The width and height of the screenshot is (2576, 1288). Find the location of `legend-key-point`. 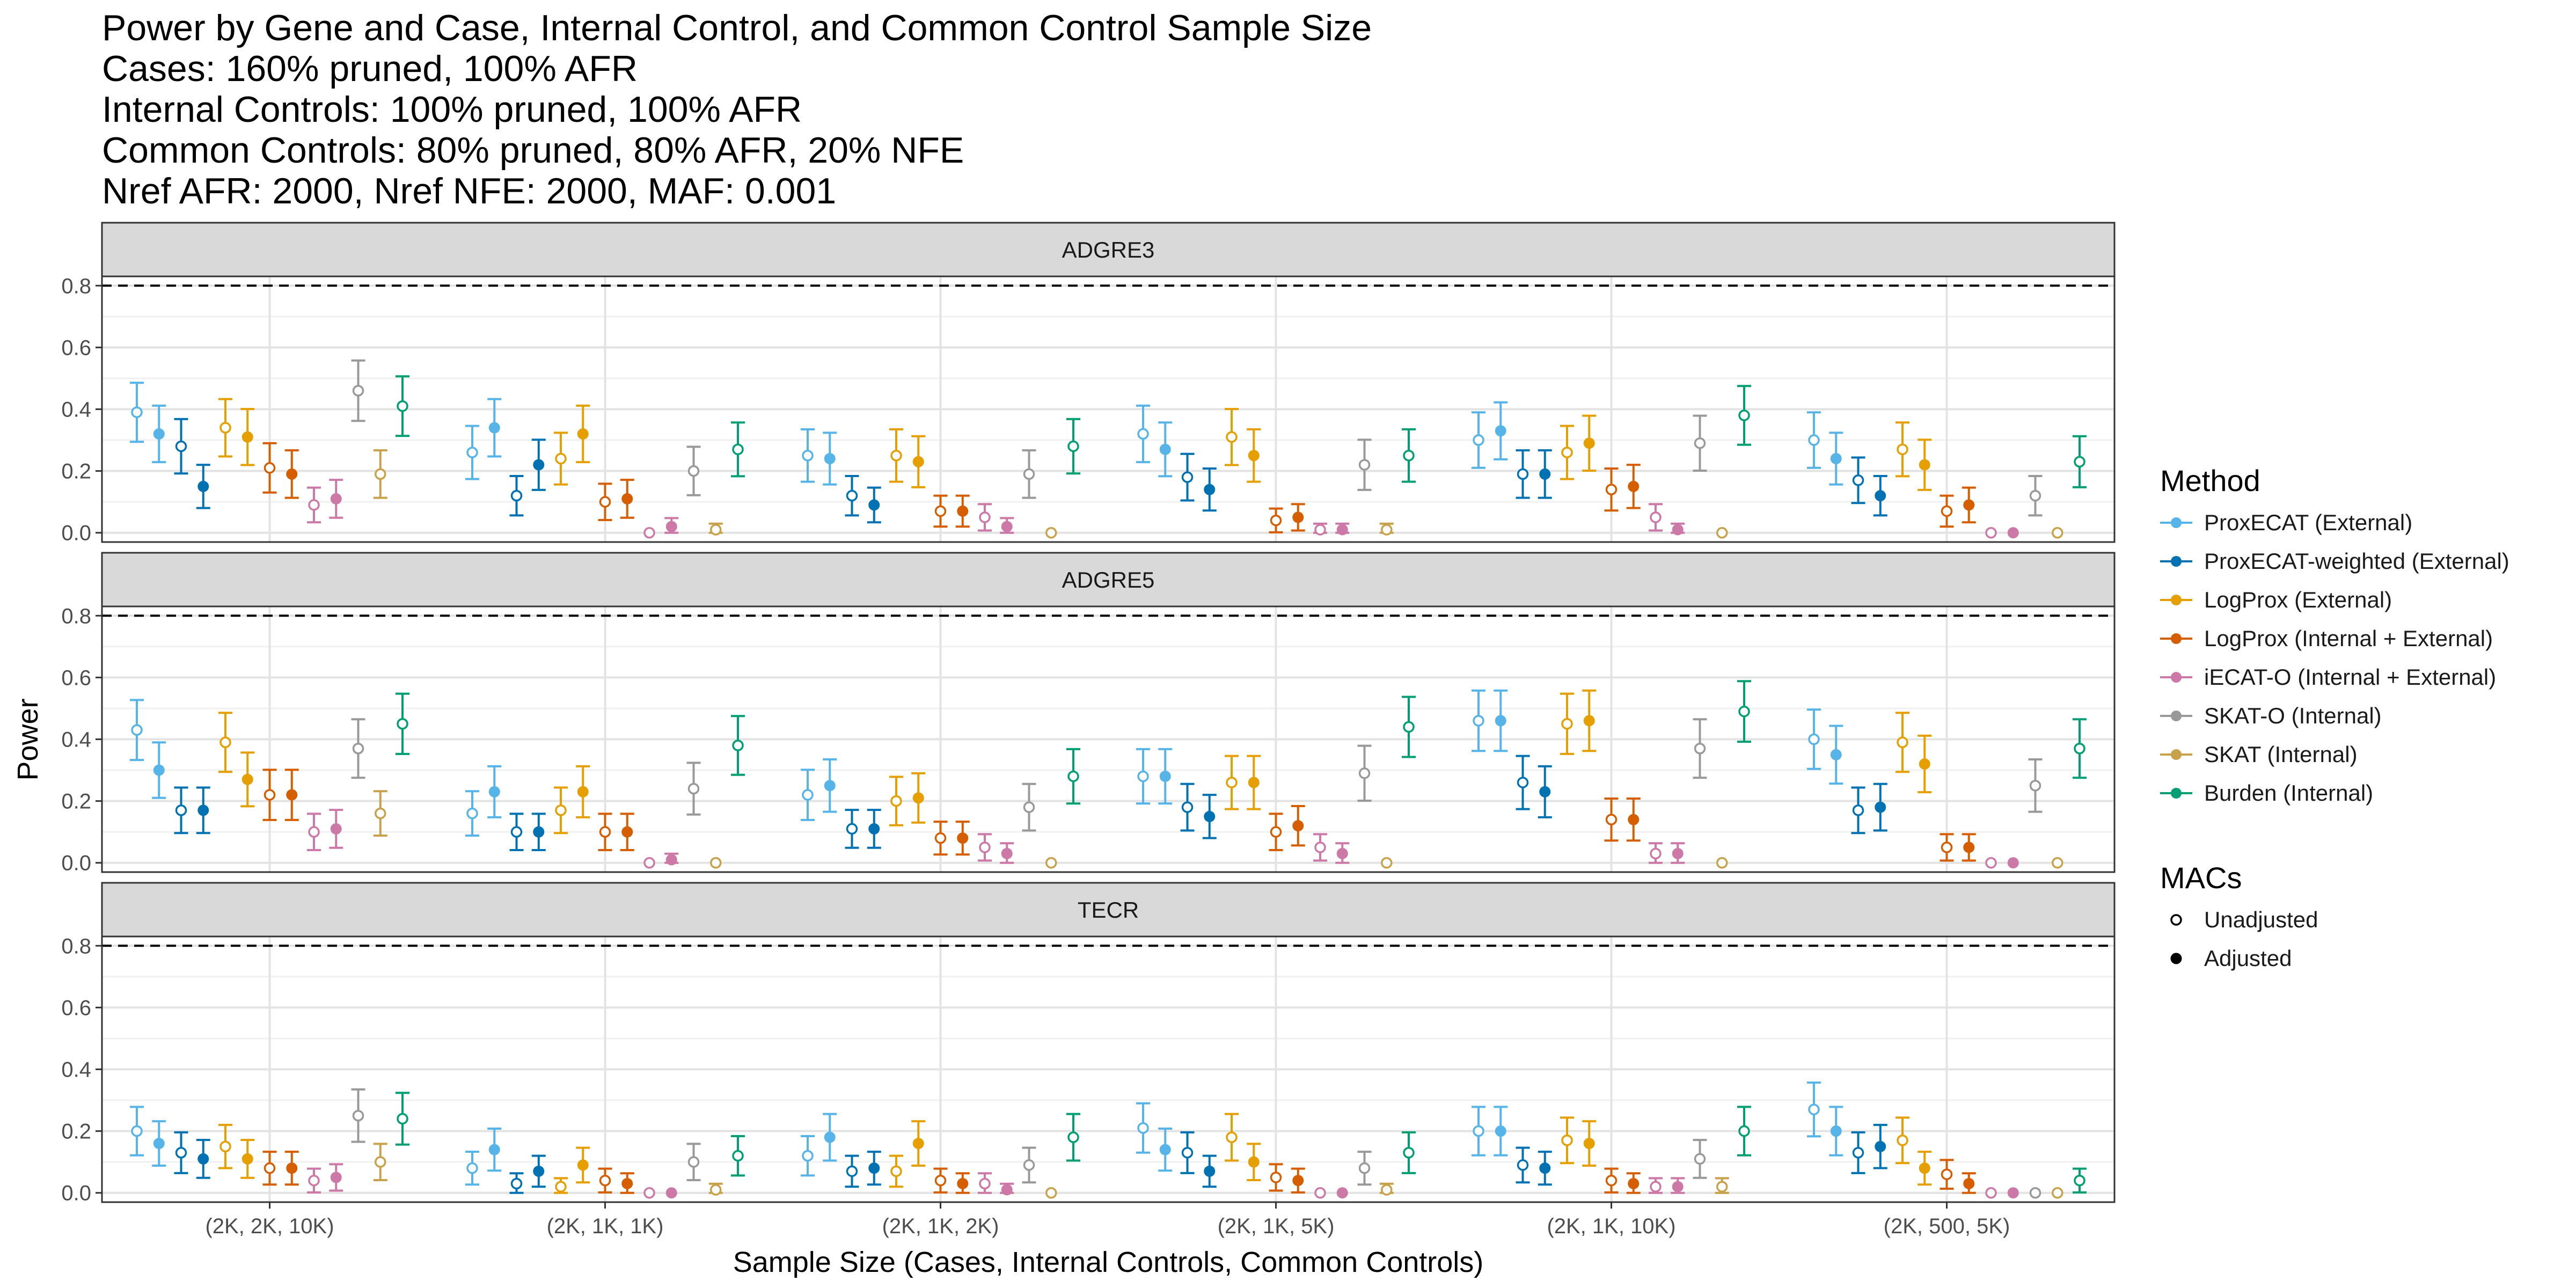

legend-key-point is located at coordinates (2176, 716).